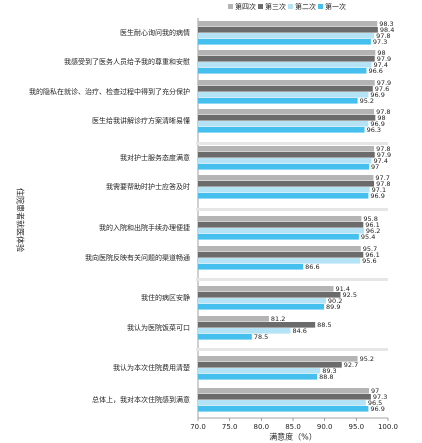 The width and height of the screenshot is (422, 443). Describe the element at coordinates (375, 403) in the screenshot. I see `value-label: 96.5` at that location.